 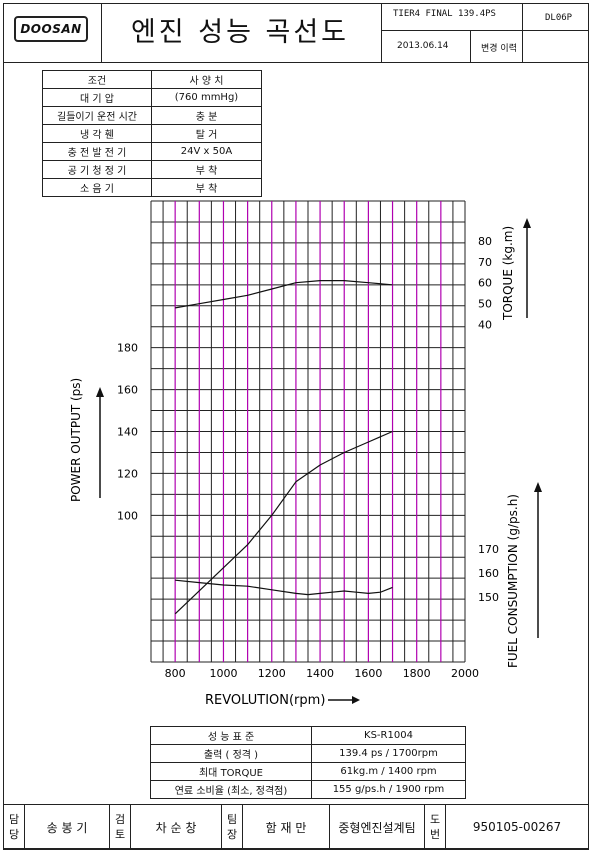 I want to click on fuel-tick-label: 160, so click(x=488, y=573).